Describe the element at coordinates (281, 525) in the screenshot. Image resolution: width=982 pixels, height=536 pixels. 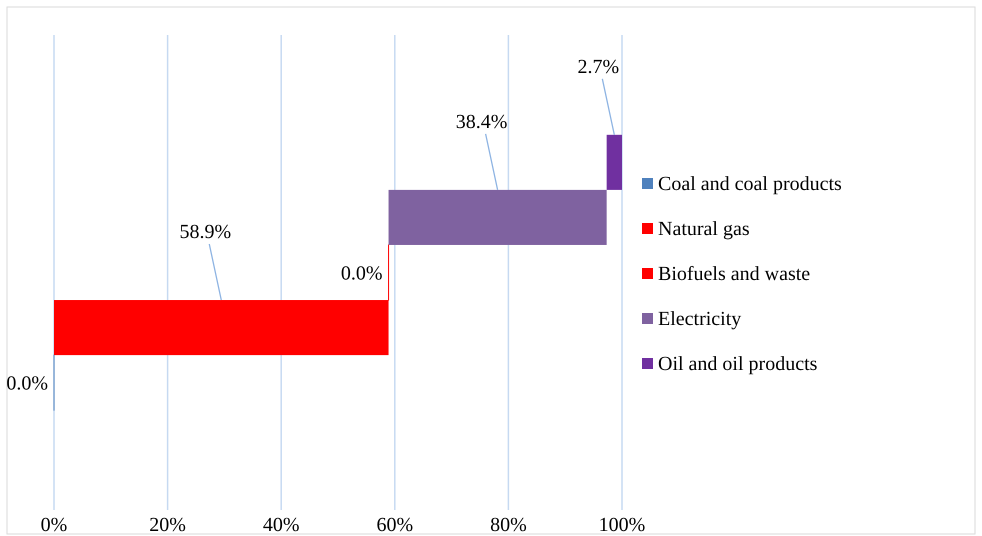
I see `x-tick-label: 40%` at that location.